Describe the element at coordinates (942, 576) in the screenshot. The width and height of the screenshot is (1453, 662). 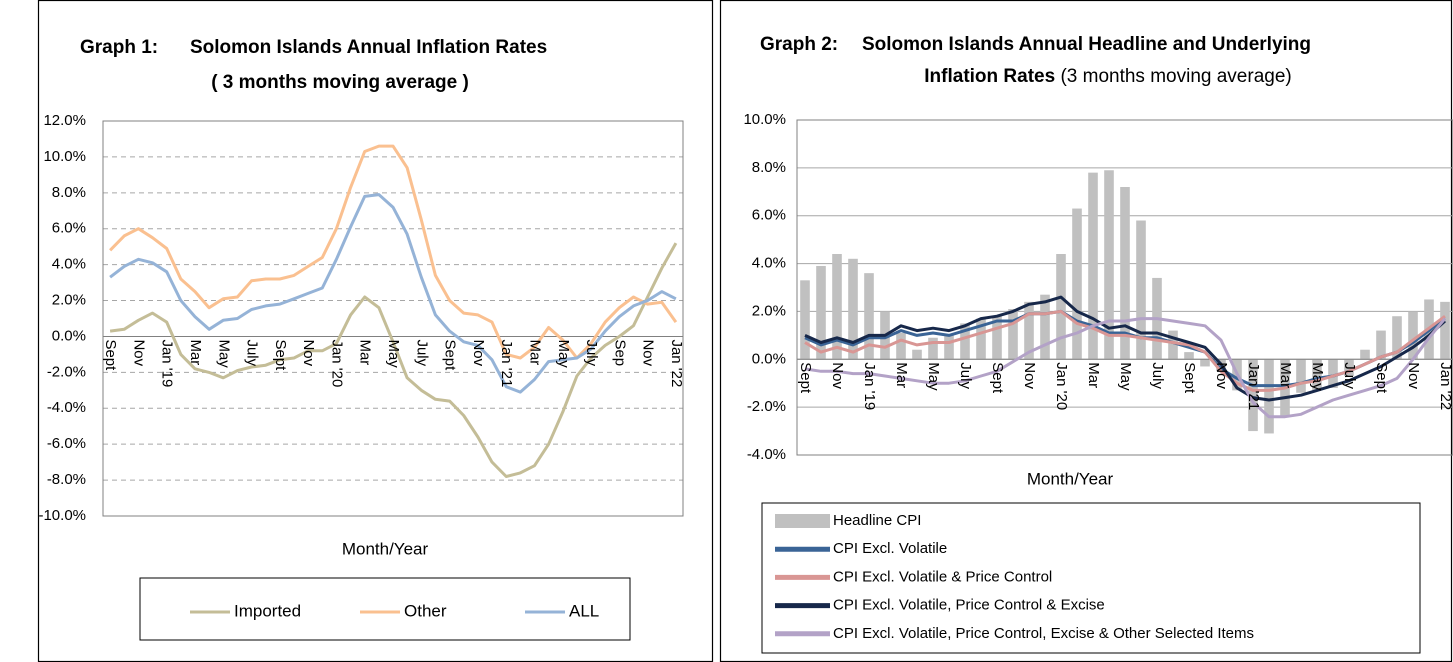
I see `legend-label: CPI Excl. Volatile & Price Control` at that location.